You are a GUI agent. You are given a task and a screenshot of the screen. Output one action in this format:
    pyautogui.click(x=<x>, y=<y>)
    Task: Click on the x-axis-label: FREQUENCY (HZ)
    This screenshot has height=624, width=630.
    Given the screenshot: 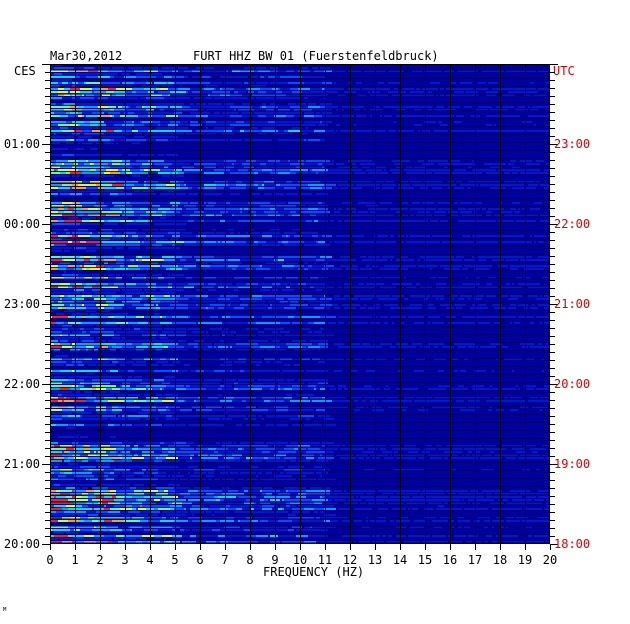 What is the action you would take?
    pyautogui.click(x=314, y=572)
    